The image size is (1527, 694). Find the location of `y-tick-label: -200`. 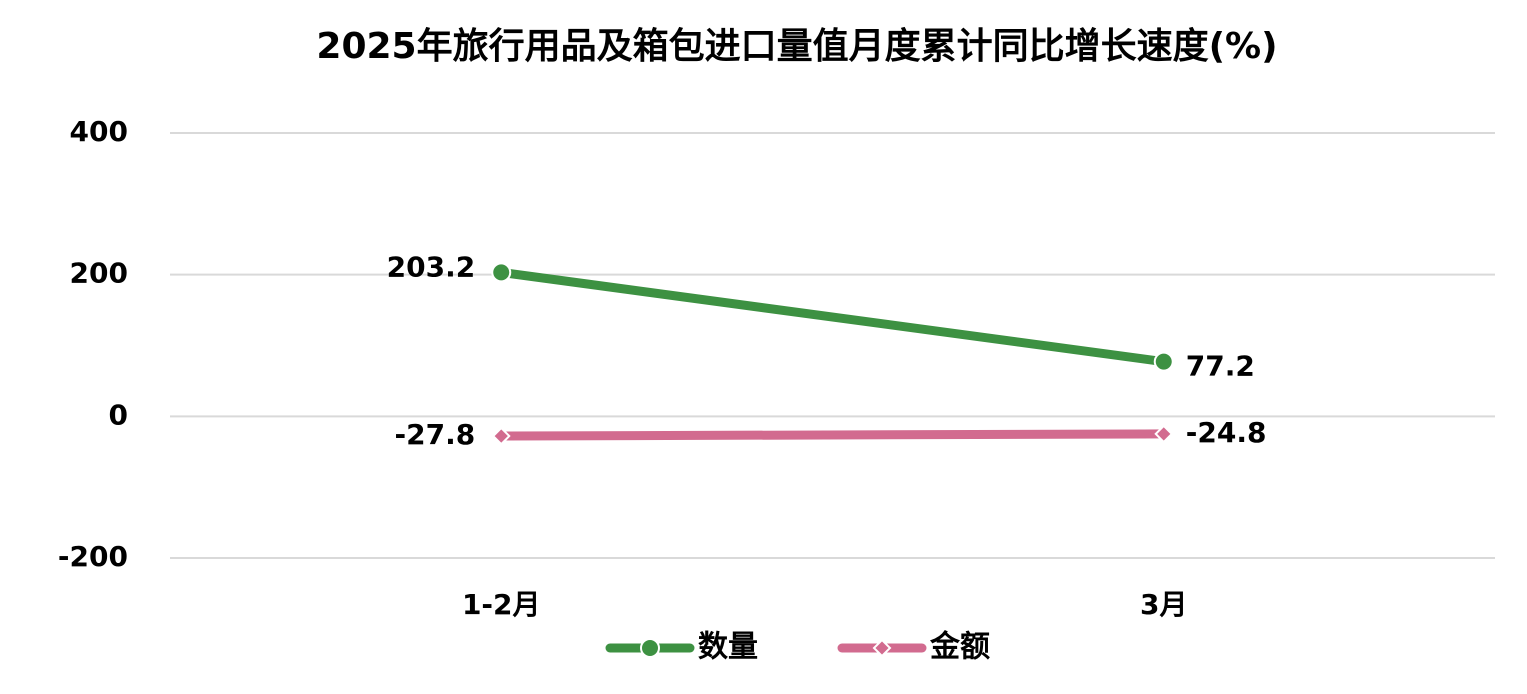

y-tick-label: -200 is located at coordinates (93, 556).